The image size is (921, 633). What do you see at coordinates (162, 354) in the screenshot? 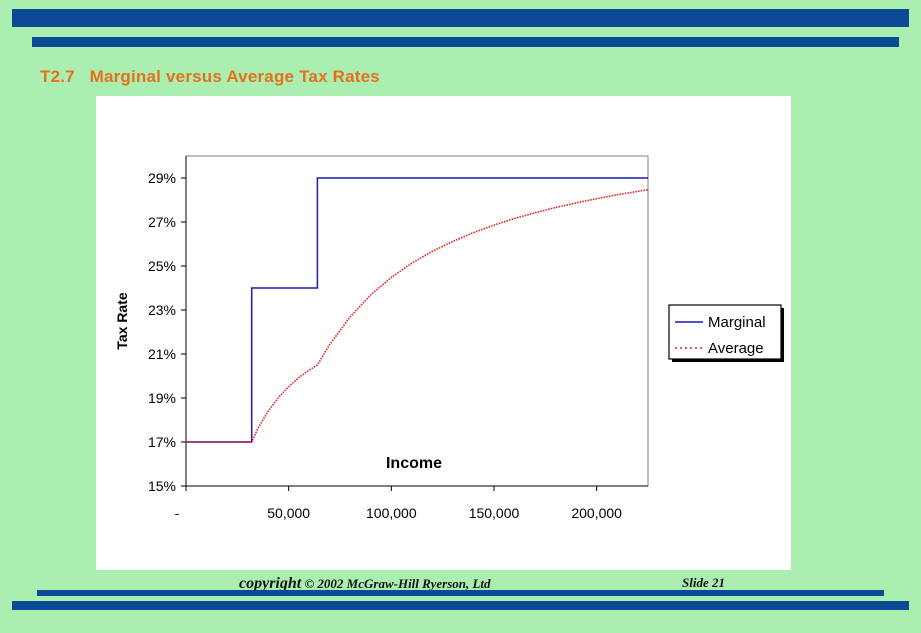
I see `y-tick-label: 21%` at bounding box center [162, 354].